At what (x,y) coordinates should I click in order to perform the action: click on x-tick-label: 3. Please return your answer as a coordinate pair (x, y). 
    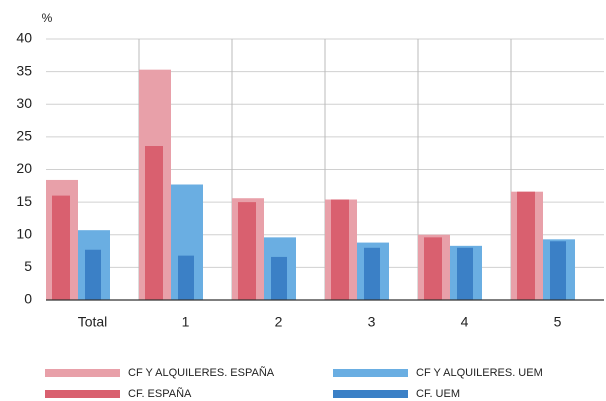
    Looking at the image, I should click on (372, 322).